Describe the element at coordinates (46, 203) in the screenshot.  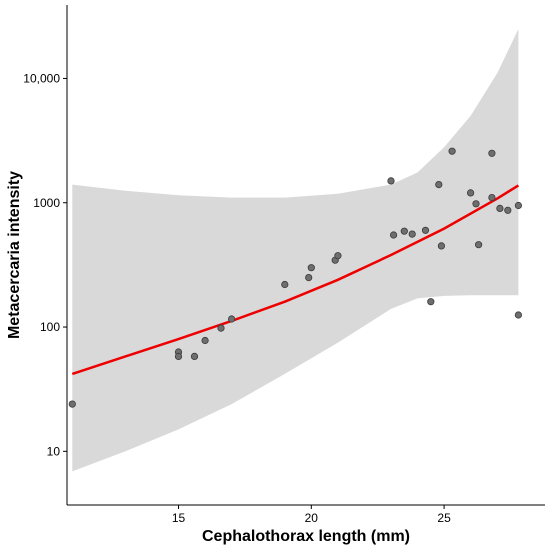
I see `y-tick-label-1000: 1000` at that location.